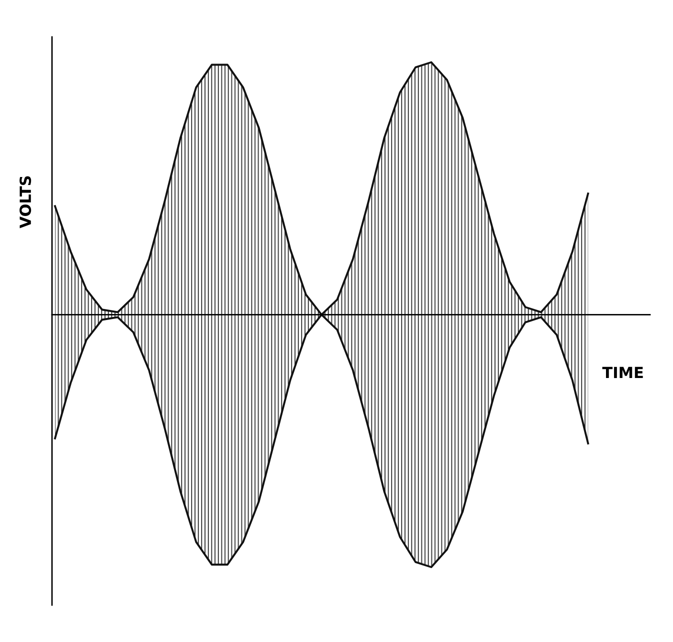  I want to click on y-axis-title: VOLTS, so click(26, 202).